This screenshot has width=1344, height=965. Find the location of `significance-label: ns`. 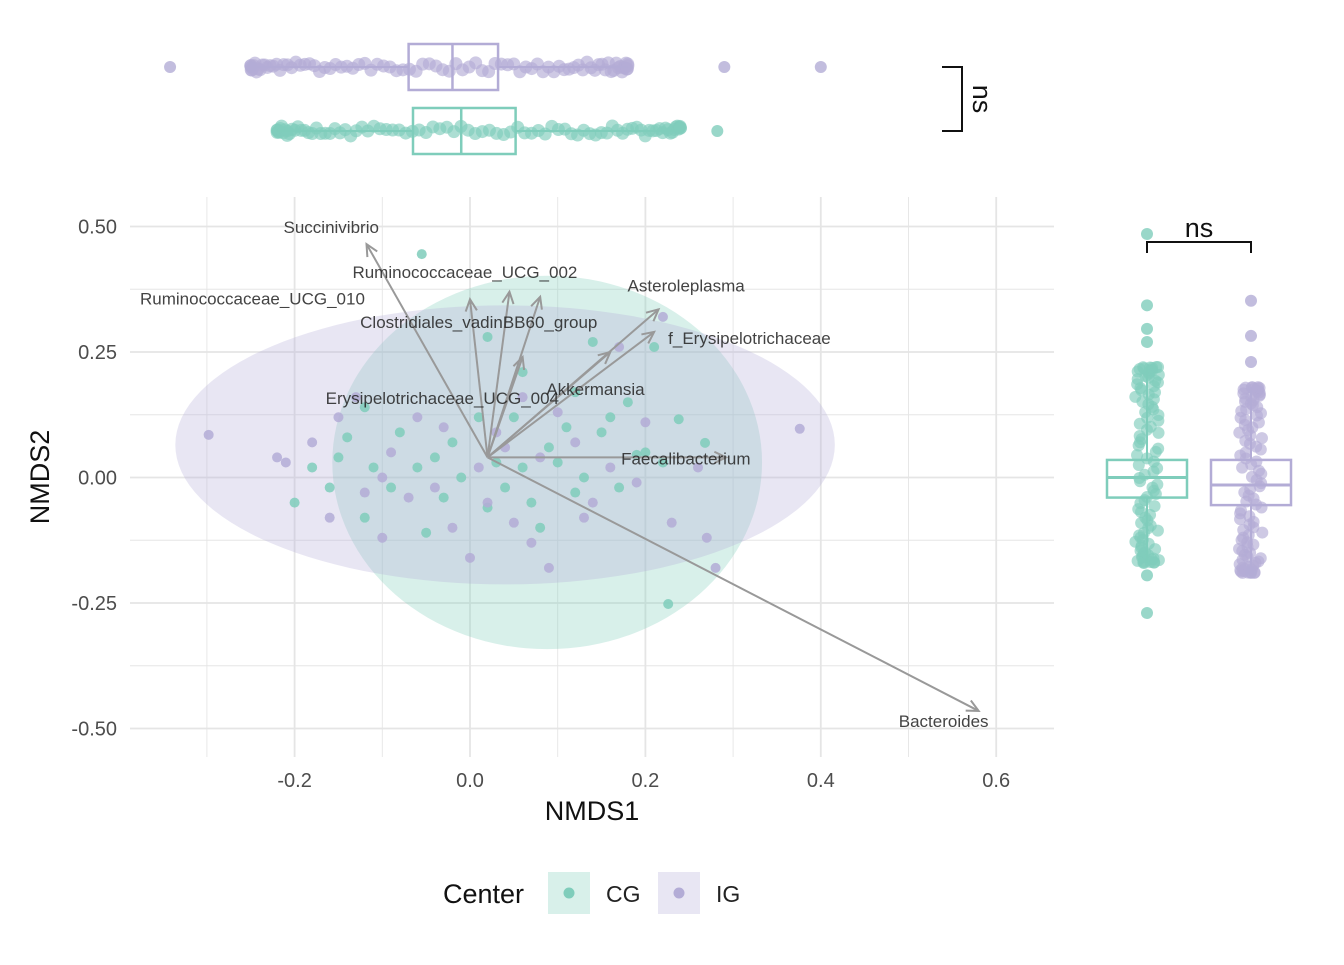

significance-label: ns is located at coordinates (1199, 228).